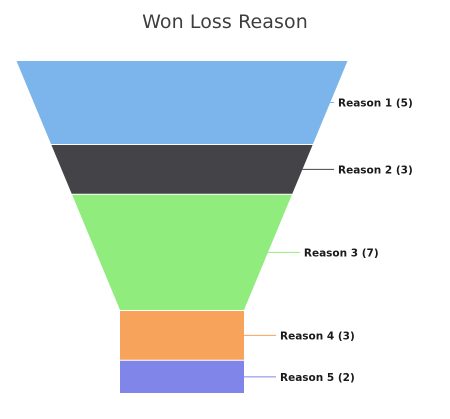 This screenshot has height=419, width=450. What do you see at coordinates (341, 253) in the screenshot?
I see `segment-label-3: Reason 3 (7)` at bounding box center [341, 253].